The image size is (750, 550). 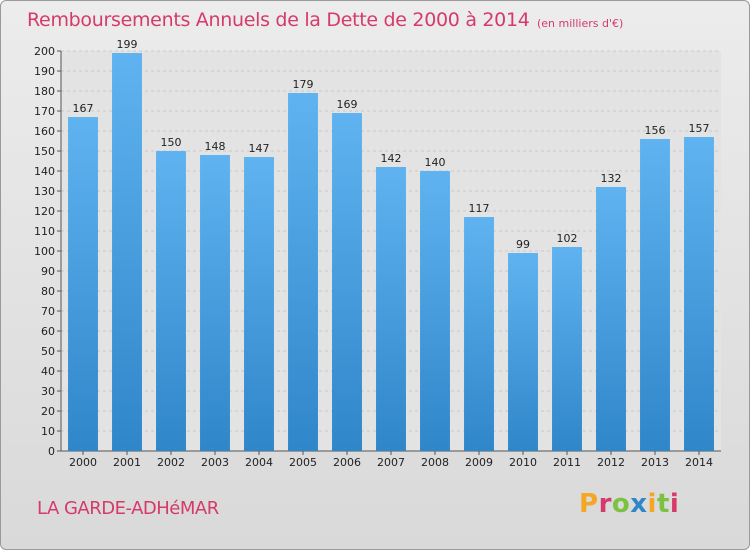 What do you see at coordinates (567, 238) in the screenshot?
I see `value-label: 102` at bounding box center [567, 238].